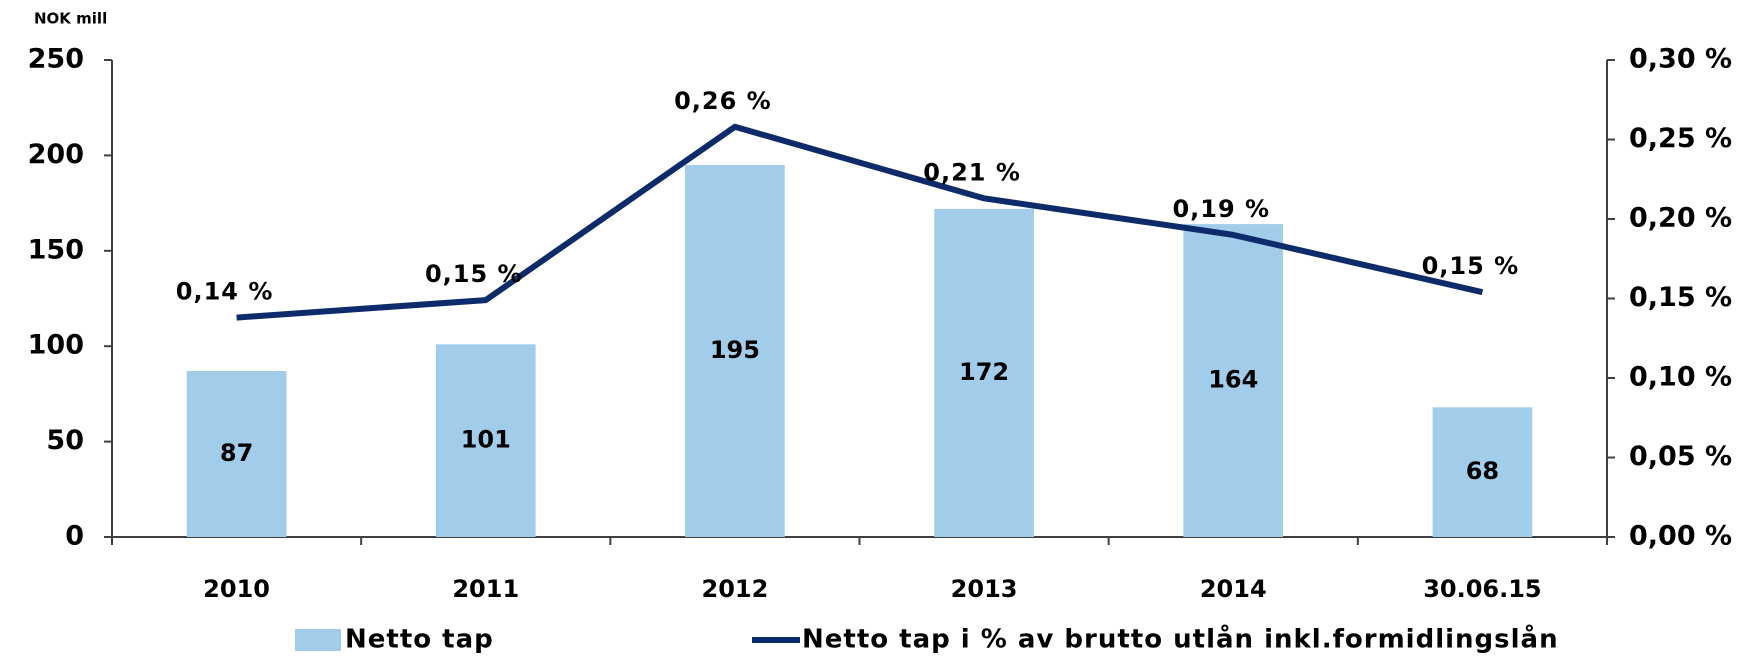 The height and width of the screenshot is (656, 1762). I want to click on y2-tick-label: 0,10 %, so click(1680, 377).